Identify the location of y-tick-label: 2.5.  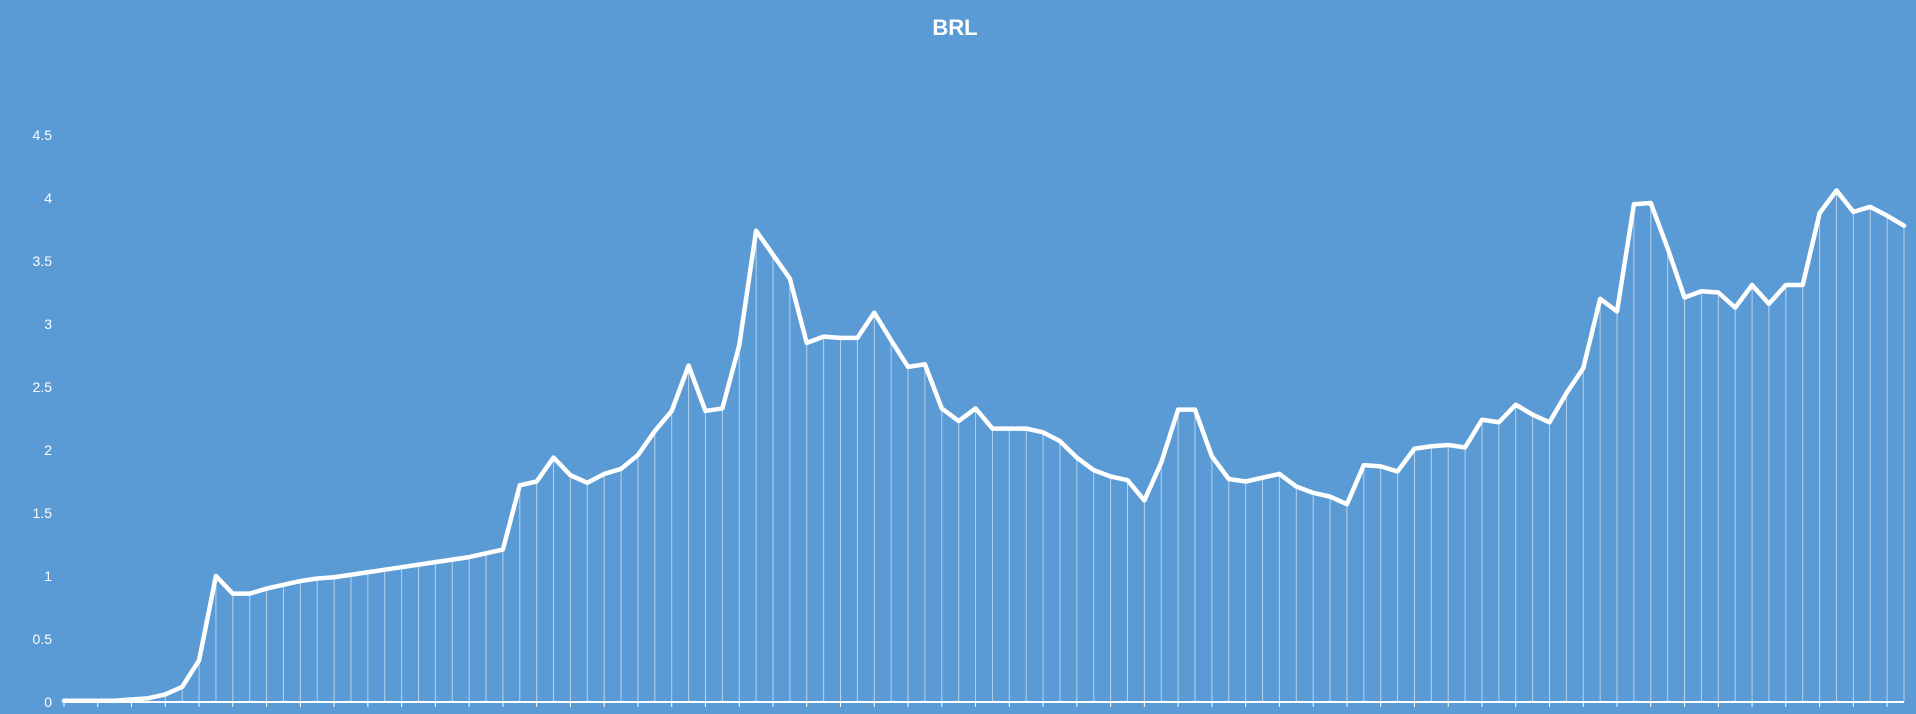
(43, 387).